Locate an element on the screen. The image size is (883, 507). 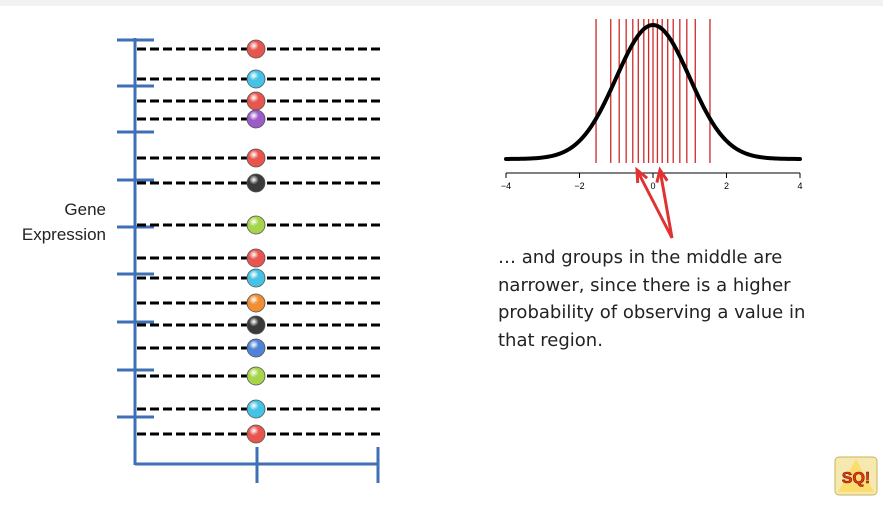
caption-line-3: probability of observing a value in is located at coordinates (652, 312).